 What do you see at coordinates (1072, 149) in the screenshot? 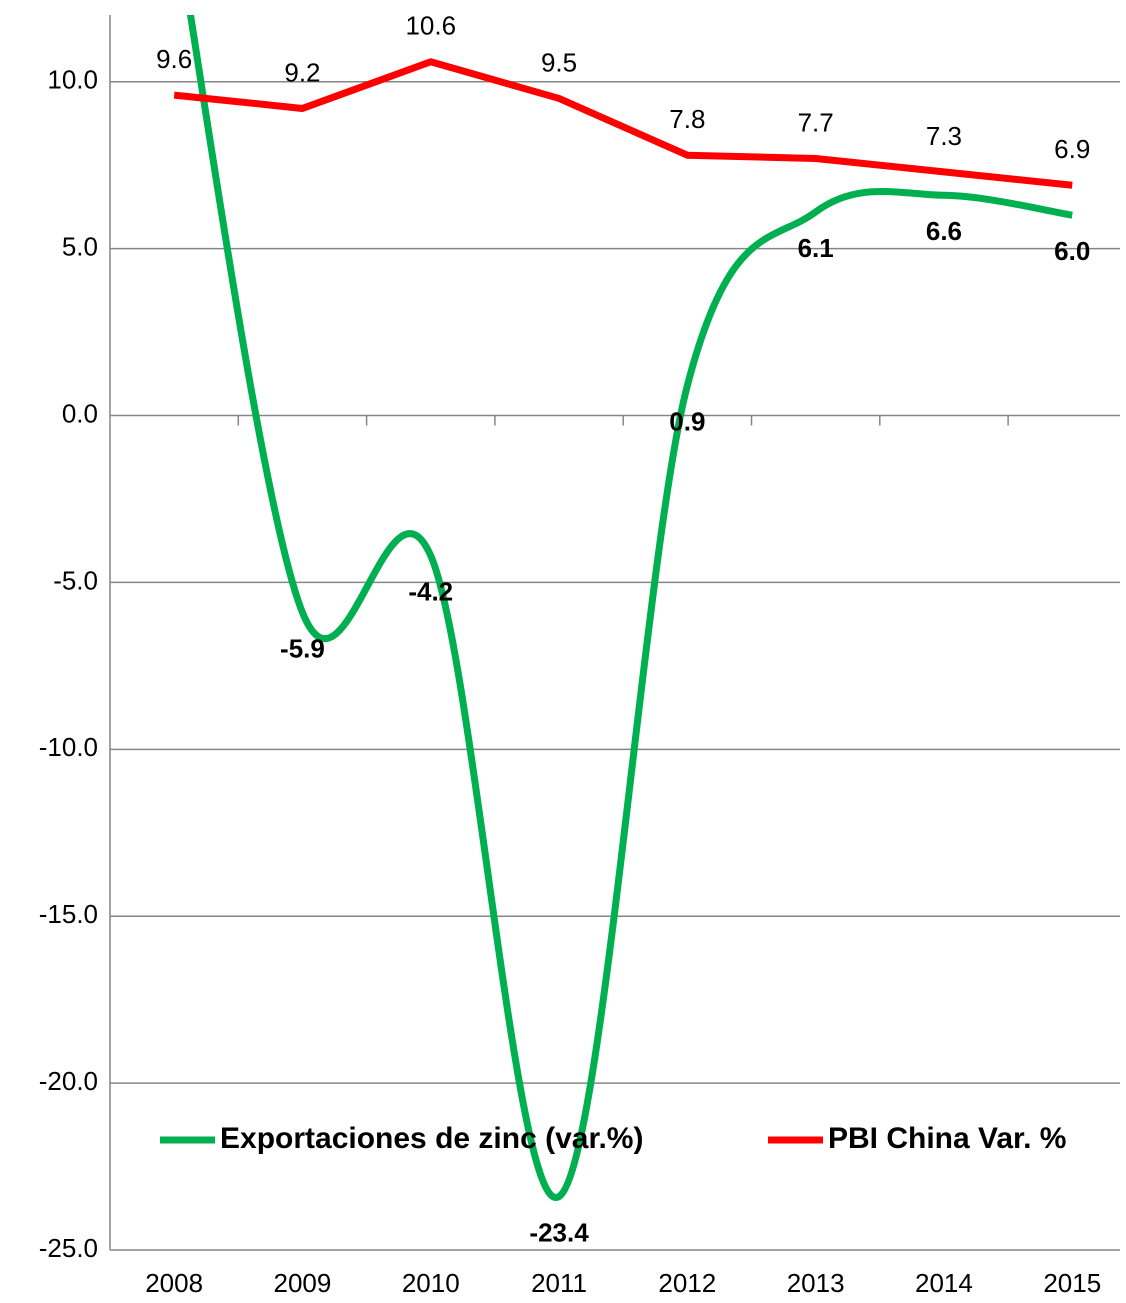
I see `data-label: 6.9` at bounding box center [1072, 149].